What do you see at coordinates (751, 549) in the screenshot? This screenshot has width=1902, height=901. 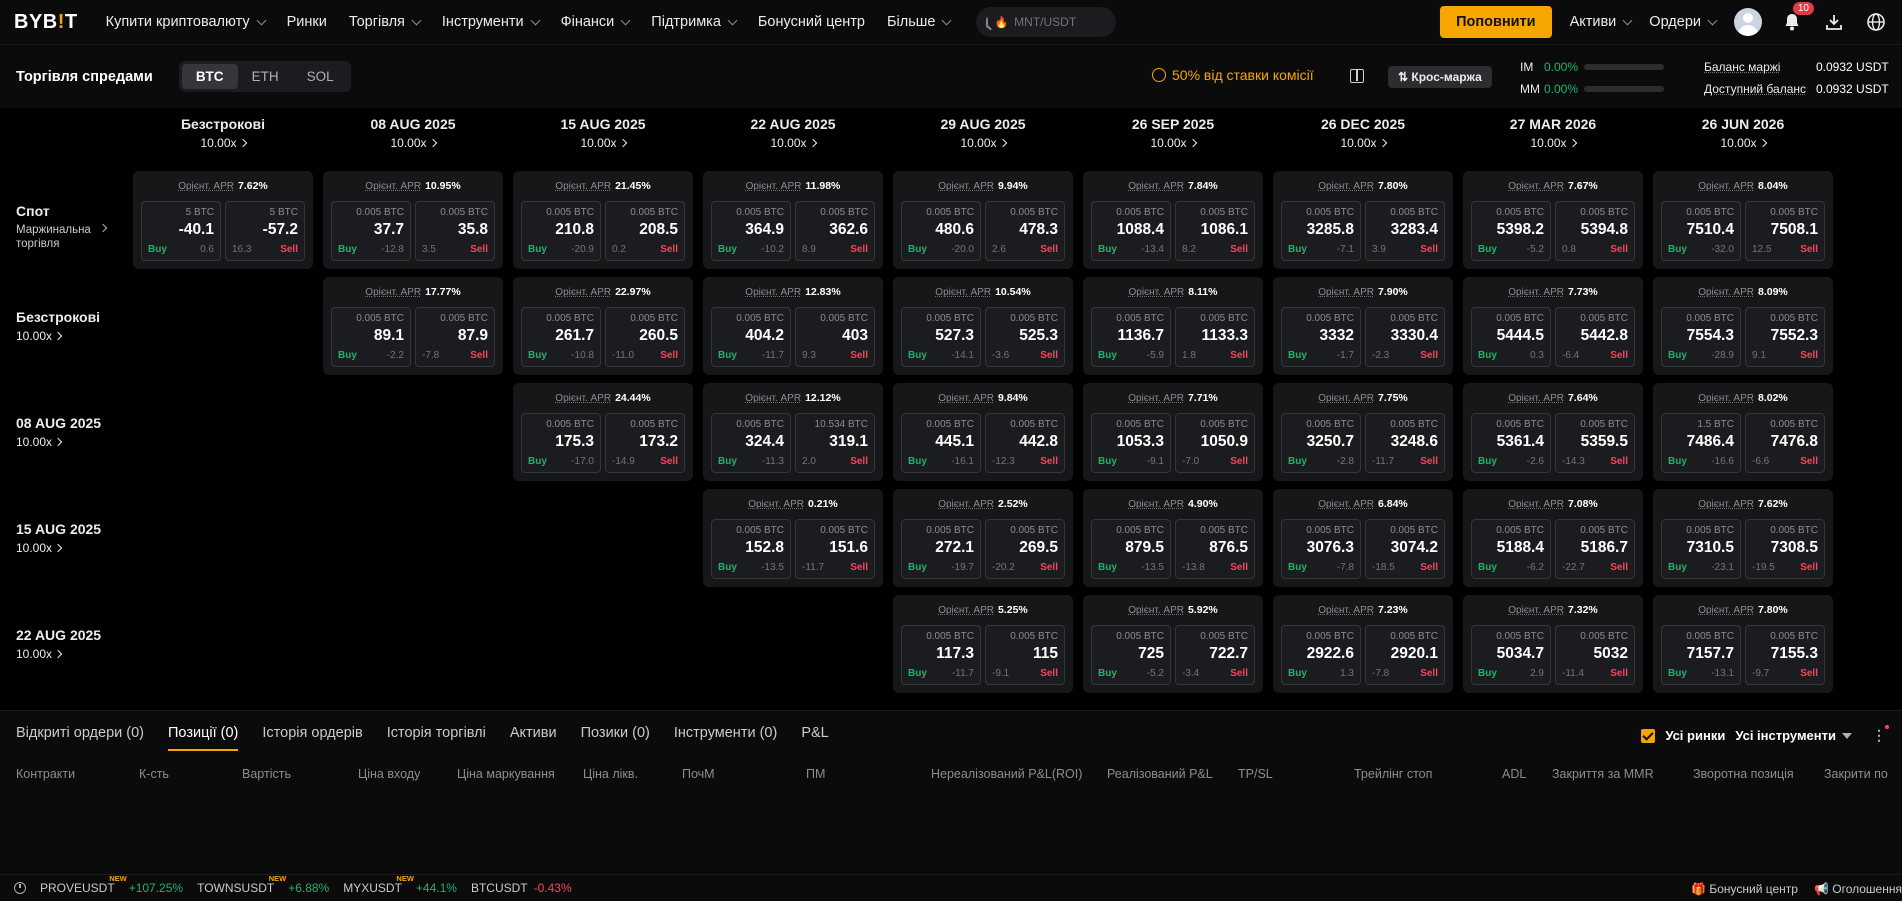 I see `buy-button: 0.005 BTC 152.8 Buy -13.5` at bounding box center [751, 549].